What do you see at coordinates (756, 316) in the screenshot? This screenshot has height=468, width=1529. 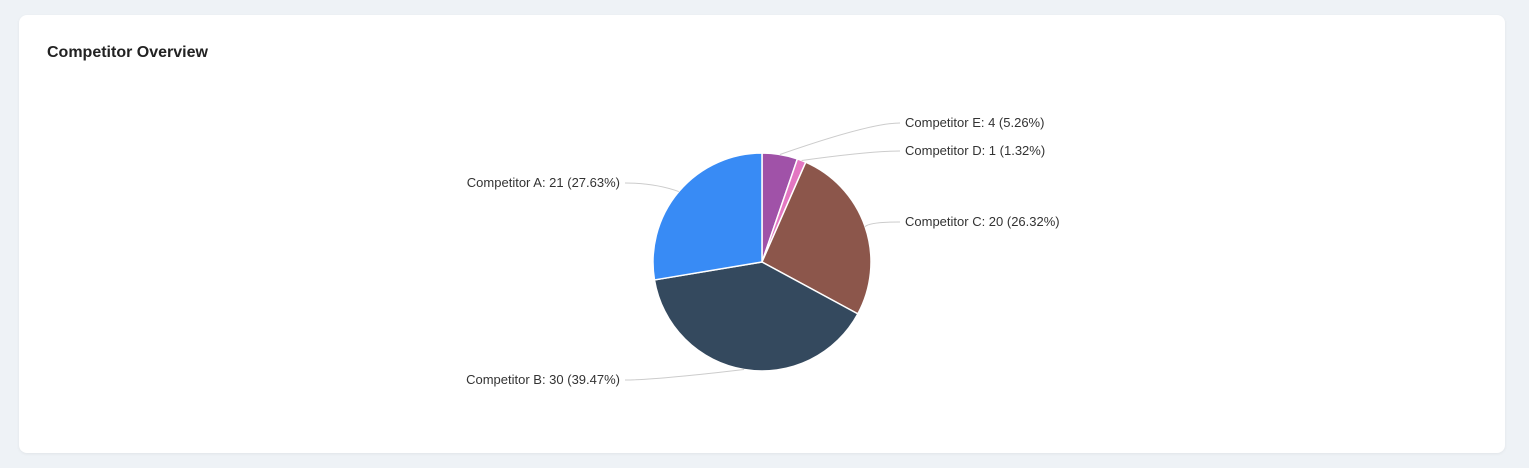 I see `pie-slice-competitor-b` at bounding box center [756, 316].